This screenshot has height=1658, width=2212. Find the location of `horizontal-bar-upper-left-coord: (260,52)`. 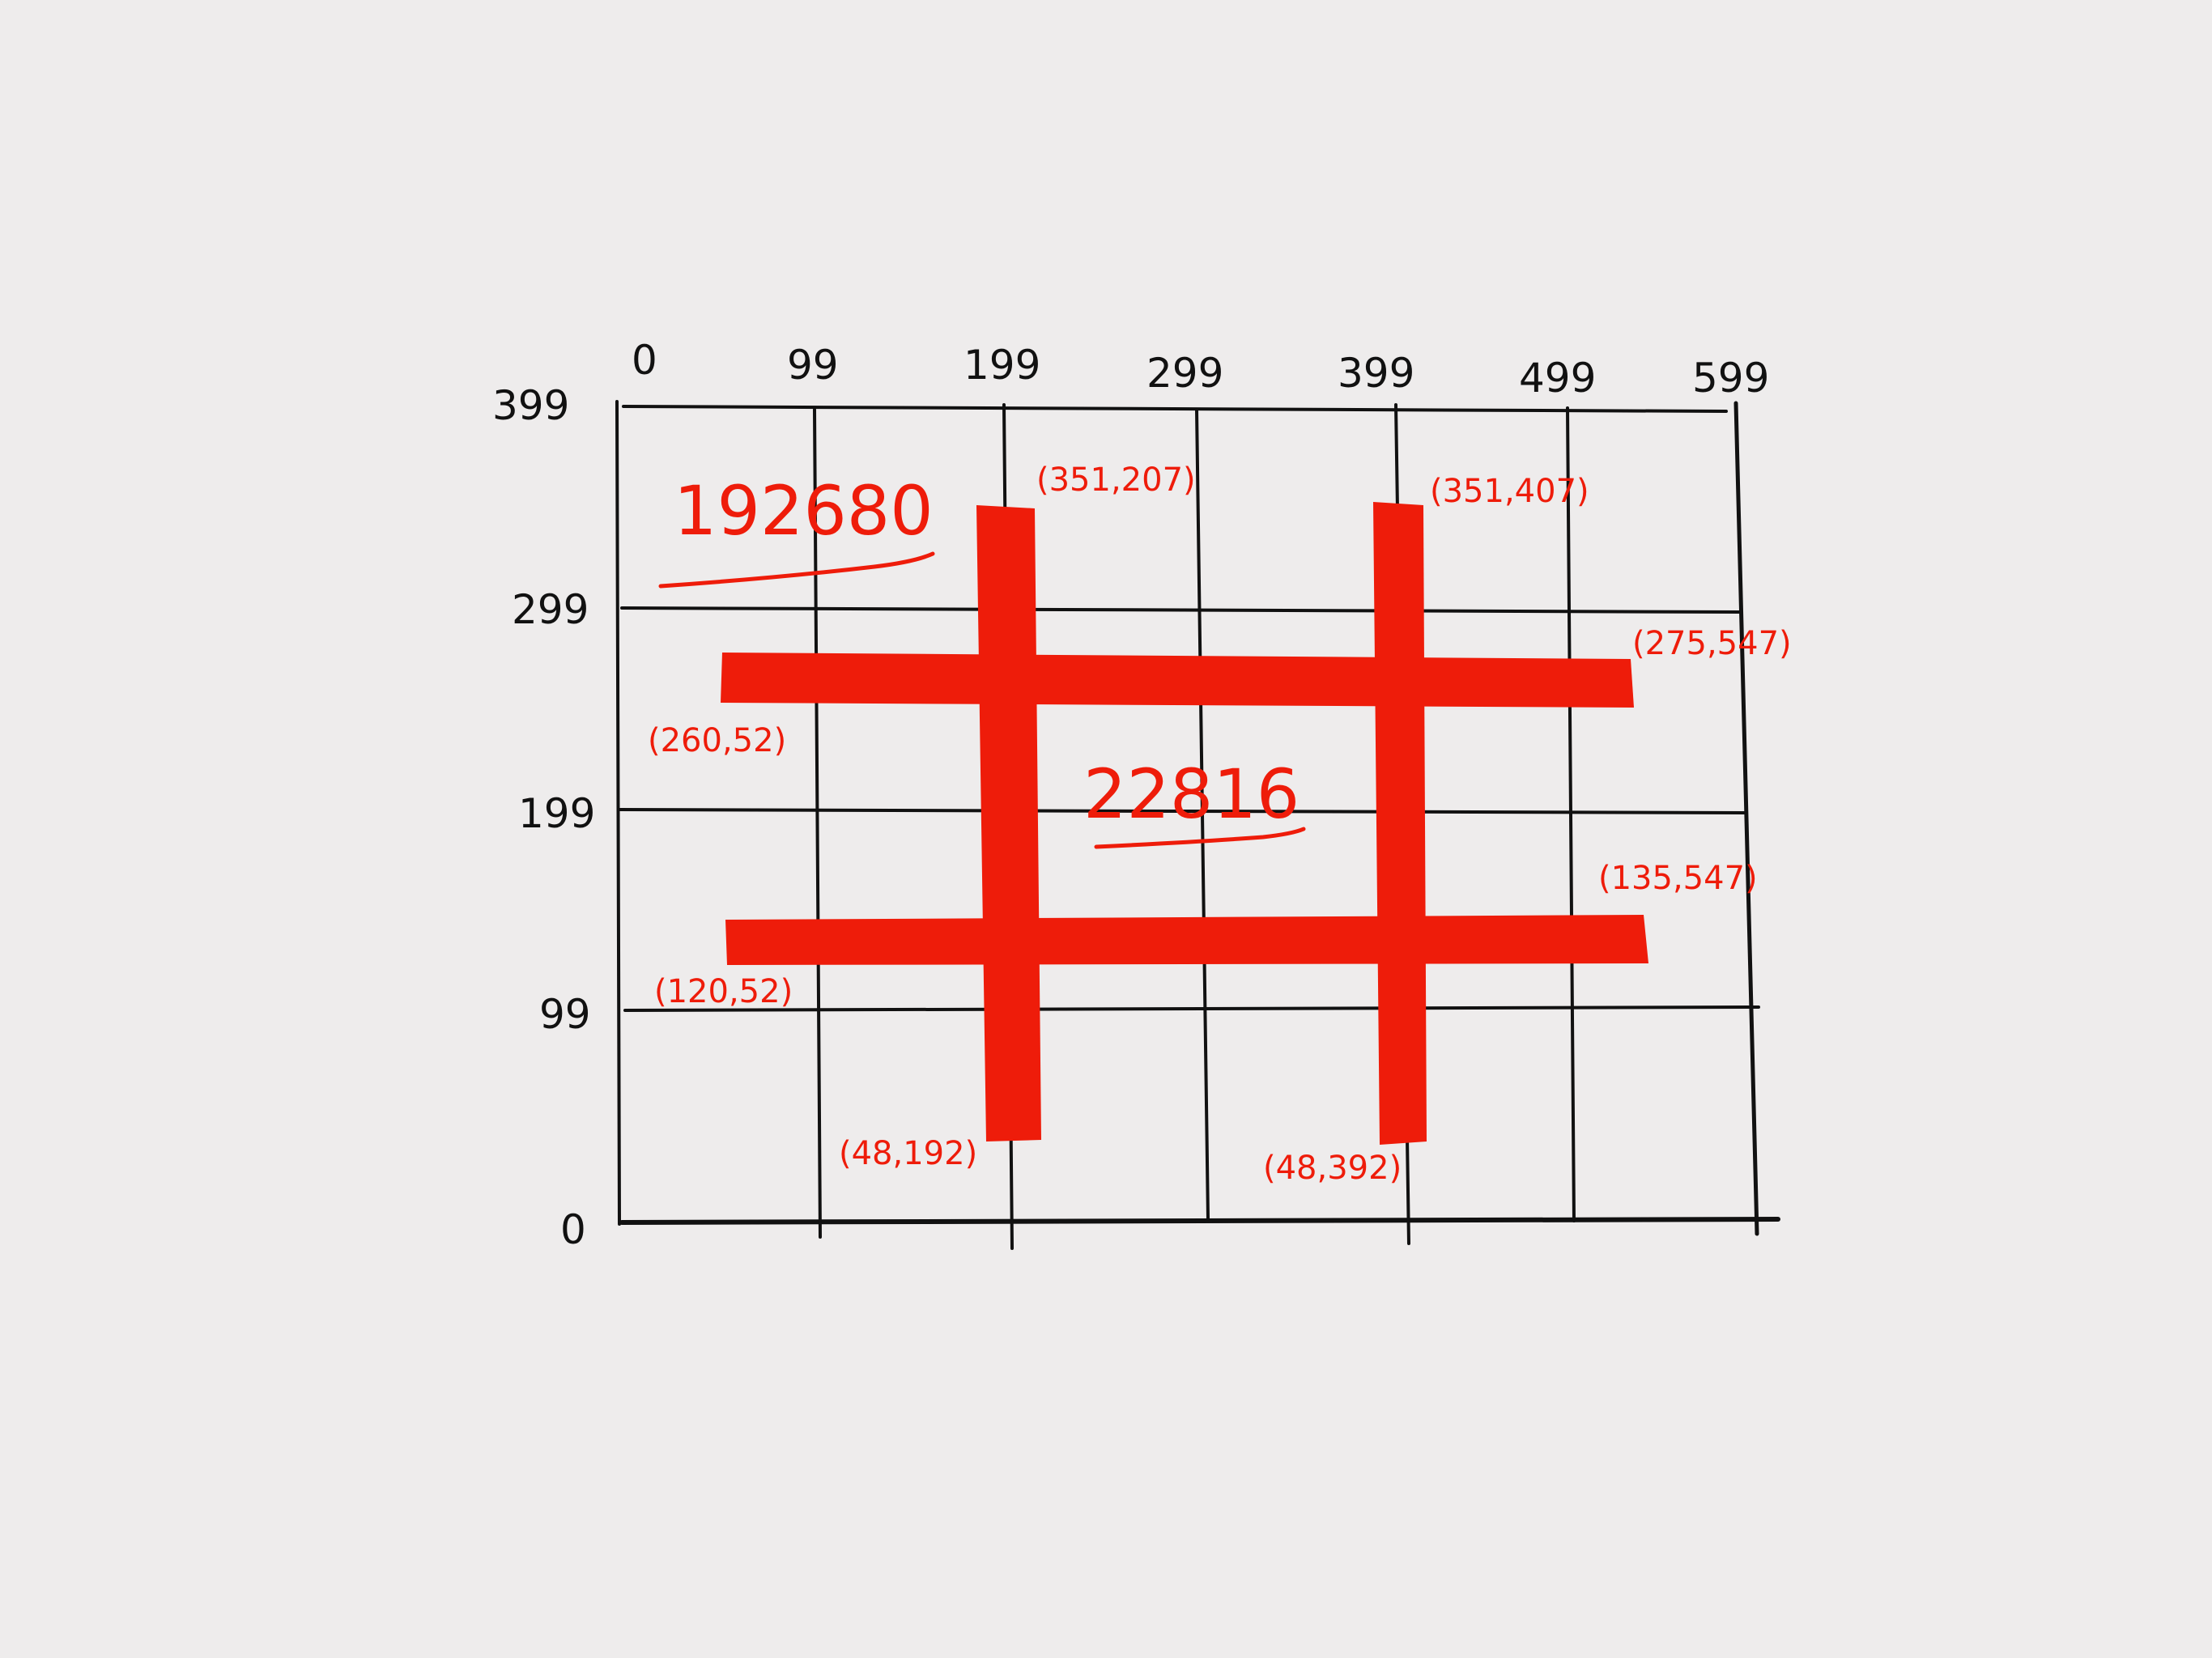

horizontal-bar-upper-left-coord: (260,52) is located at coordinates (717, 740).